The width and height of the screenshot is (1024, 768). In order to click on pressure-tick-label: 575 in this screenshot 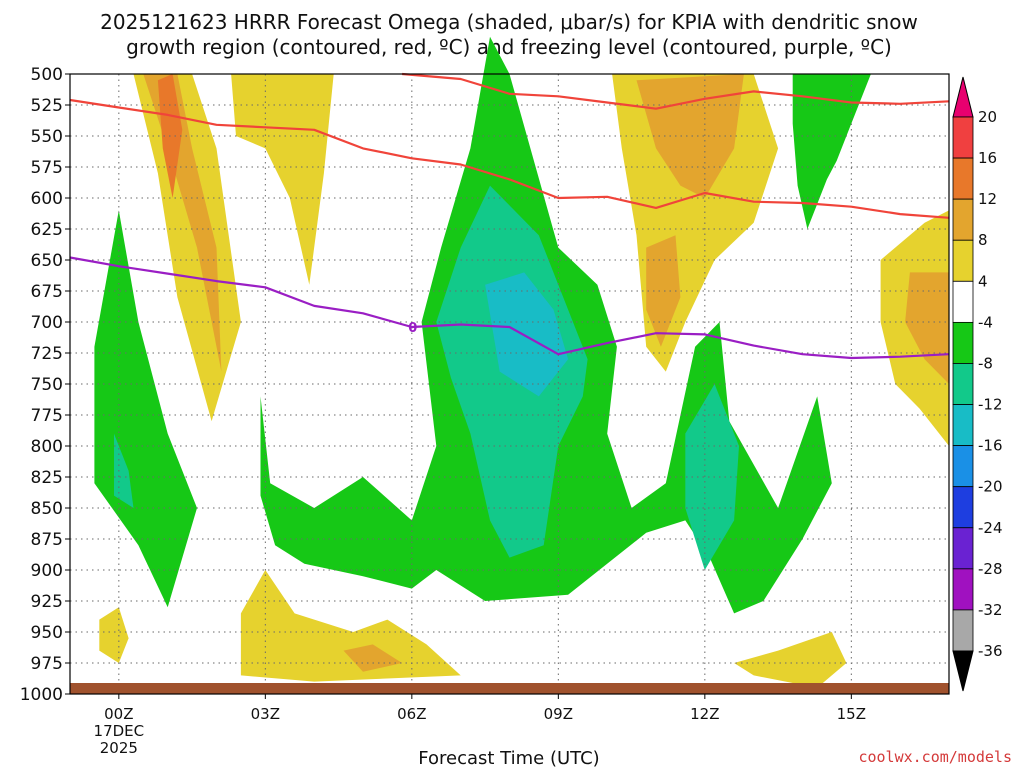, I will do `click(47, 168)`.